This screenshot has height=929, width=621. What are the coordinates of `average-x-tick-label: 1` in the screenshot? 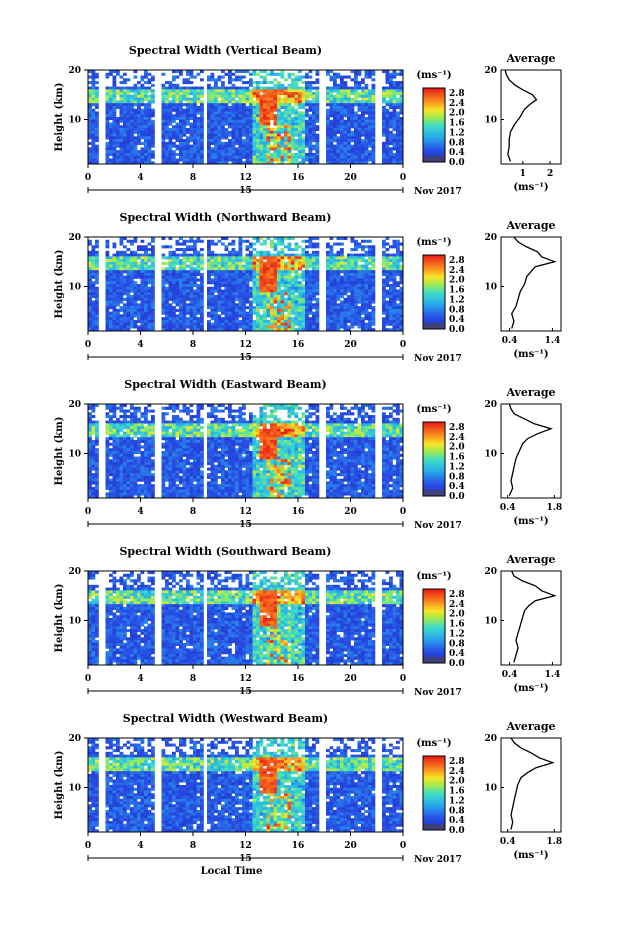 It's located at (523, 174).